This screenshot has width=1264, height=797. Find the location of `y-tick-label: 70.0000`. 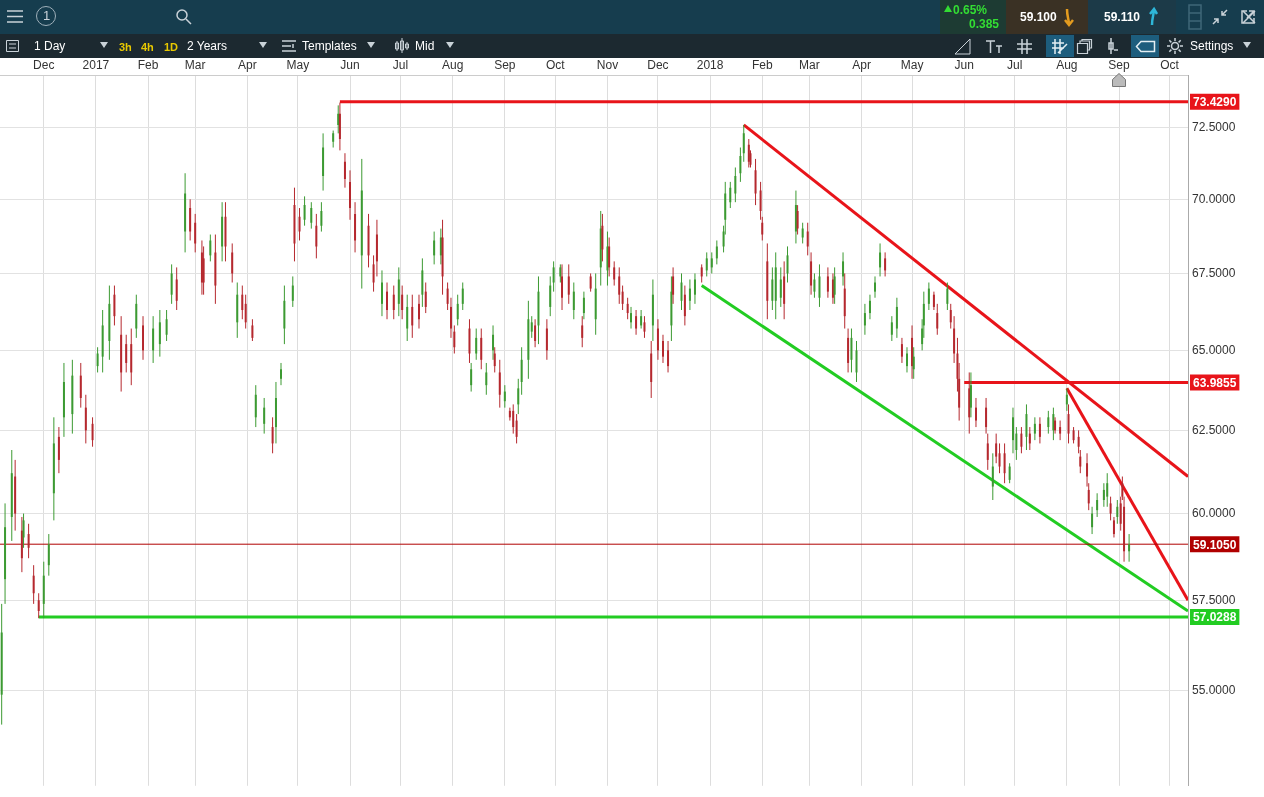

y-tick-label: 70.0000 is located at coordinates (1214, 198).